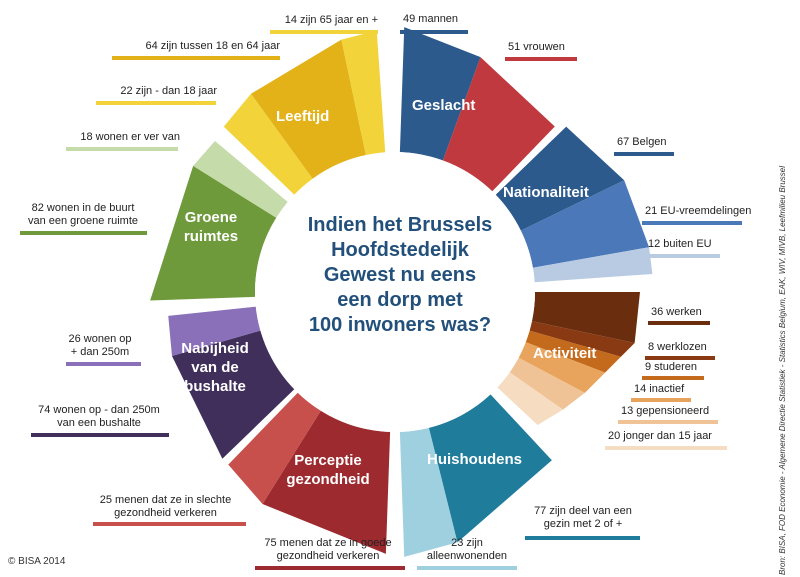 This screenshot has height=577, width=800. I want to click on segment-title-bushalte: Nabijheid van de bushalte, so click(215, 367).